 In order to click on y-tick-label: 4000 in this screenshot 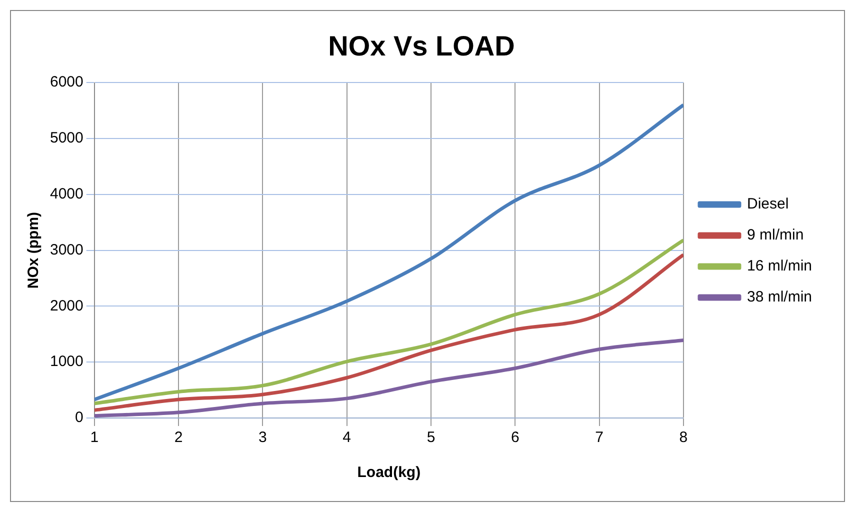, I will do `click(67, 194)`.